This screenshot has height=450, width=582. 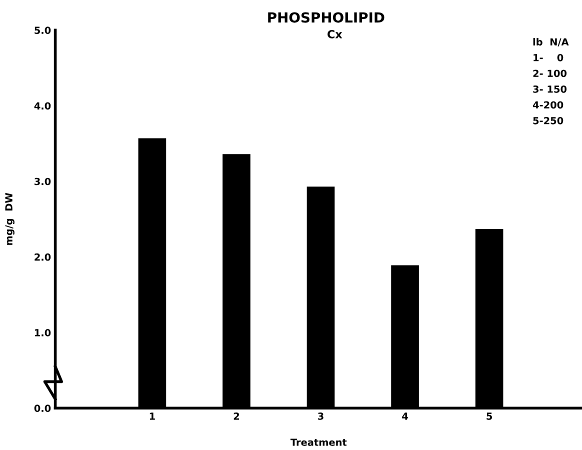 I want to click on y-tick-label: 3.0, so click(x=42, y=182).